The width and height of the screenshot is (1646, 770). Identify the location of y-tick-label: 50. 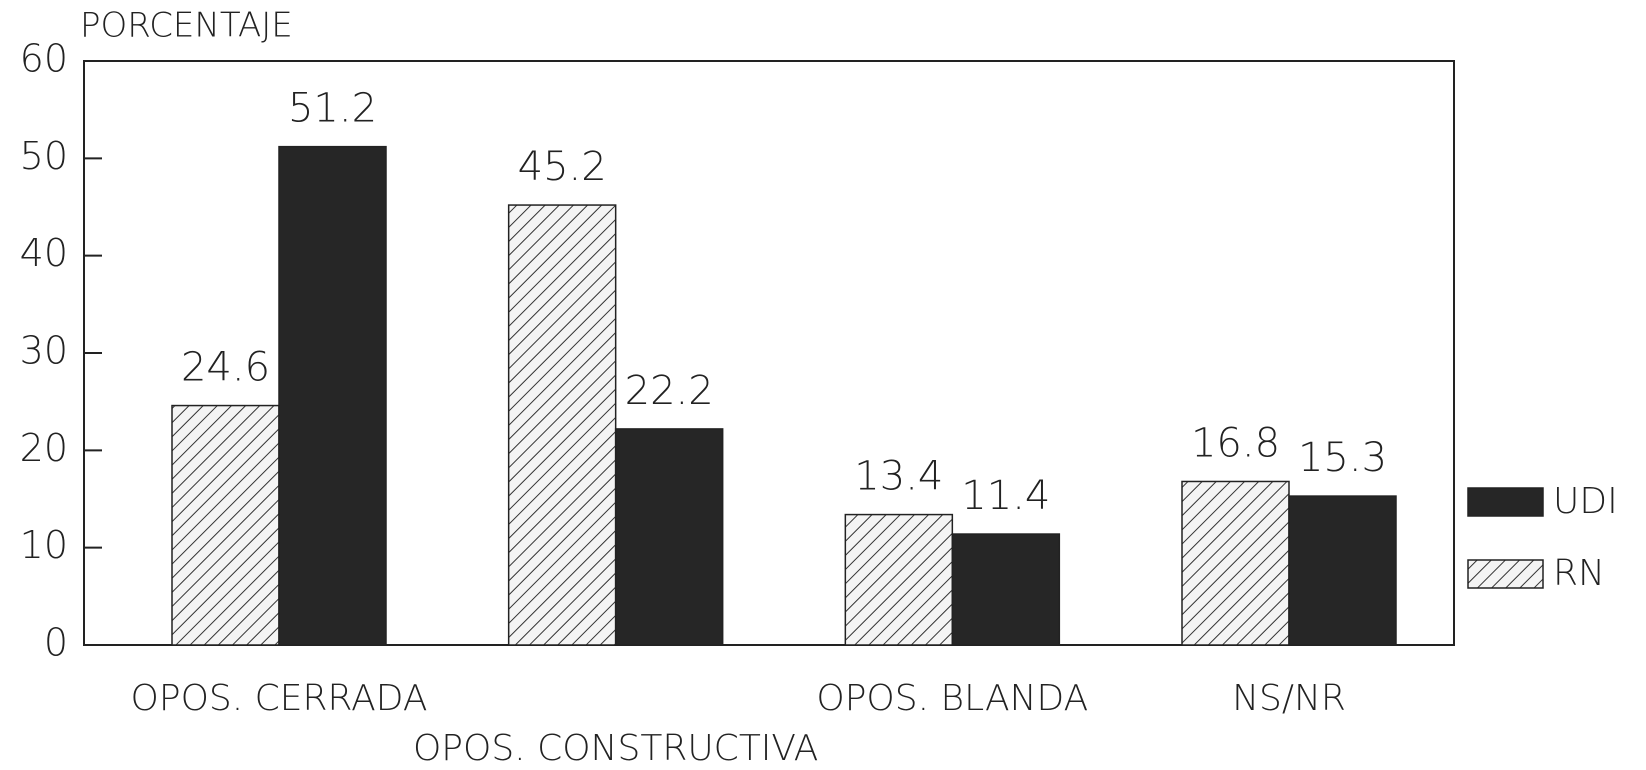
(44, 156).